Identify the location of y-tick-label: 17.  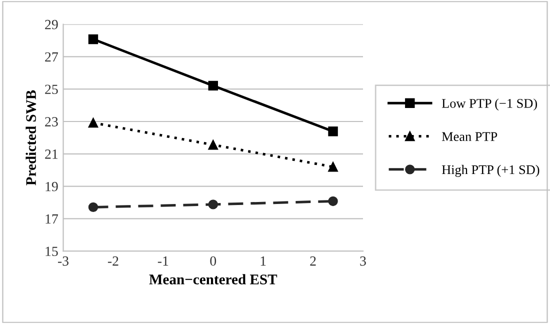
(52, 219).